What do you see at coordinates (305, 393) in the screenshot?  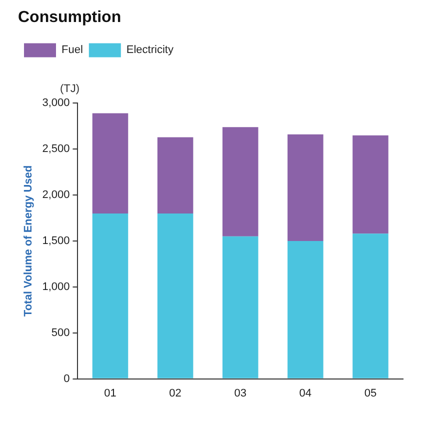 I see `x-tick-label: 04` at bounding box center [305, 393].